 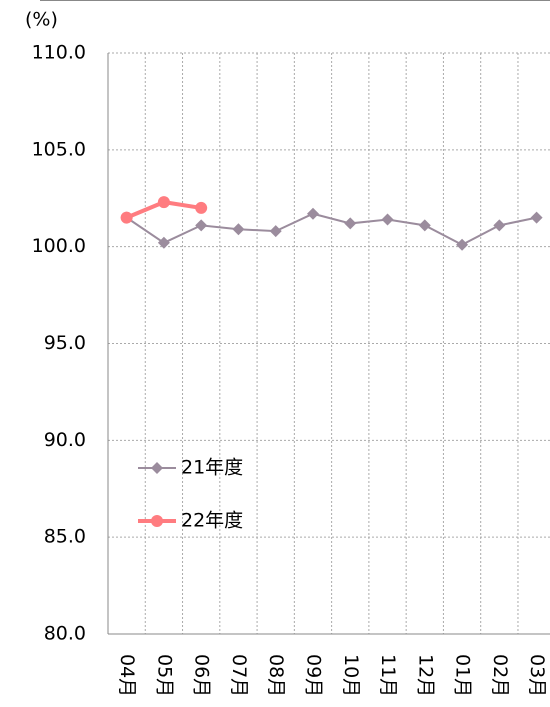 What do you see at coordinates (41, 20) in the screenshot?
I see `y-unit-label: (%)` at bounding box center [41, 20].